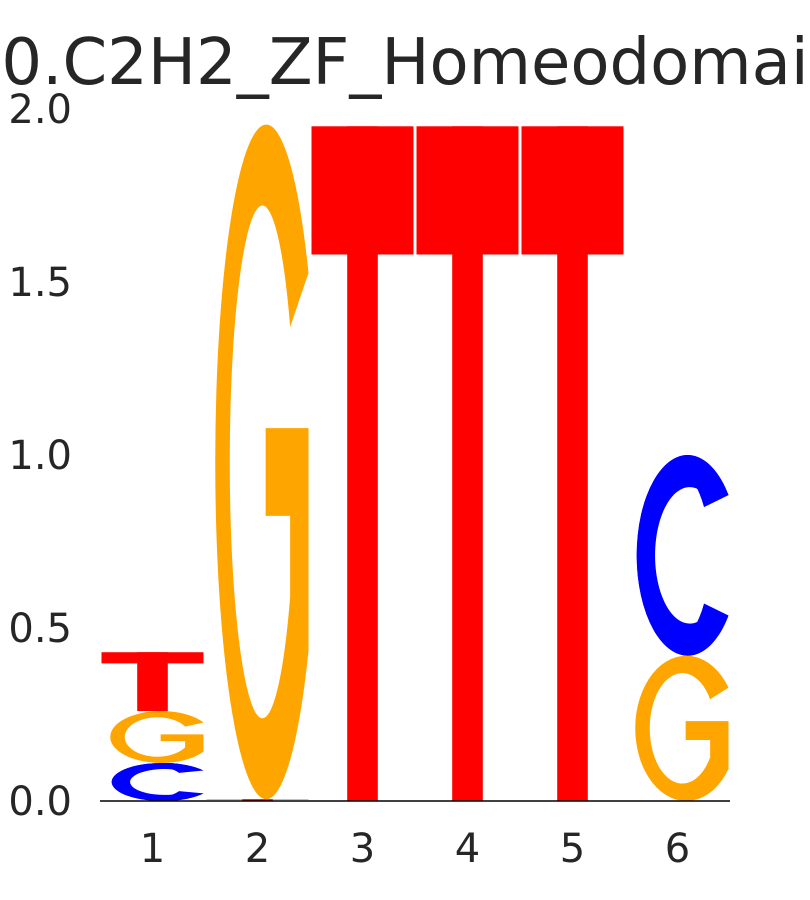  What do you see at coordinates (572, 849) in the screenshot?
I see `x-tick-label: 5` at bounding box center [572, 849].